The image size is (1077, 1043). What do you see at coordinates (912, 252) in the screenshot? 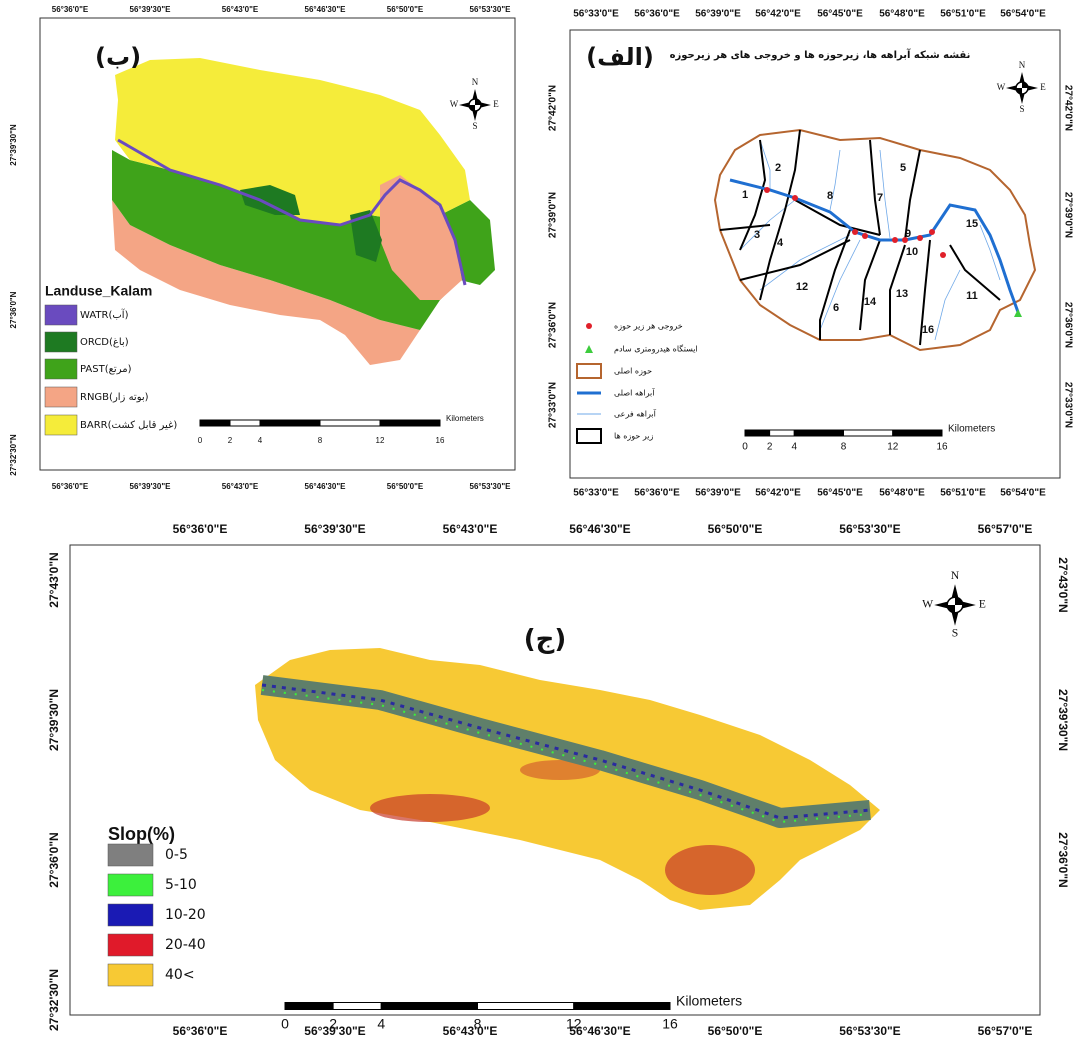
I see `subbasin-number: 10` at bounding box center [912, 252].